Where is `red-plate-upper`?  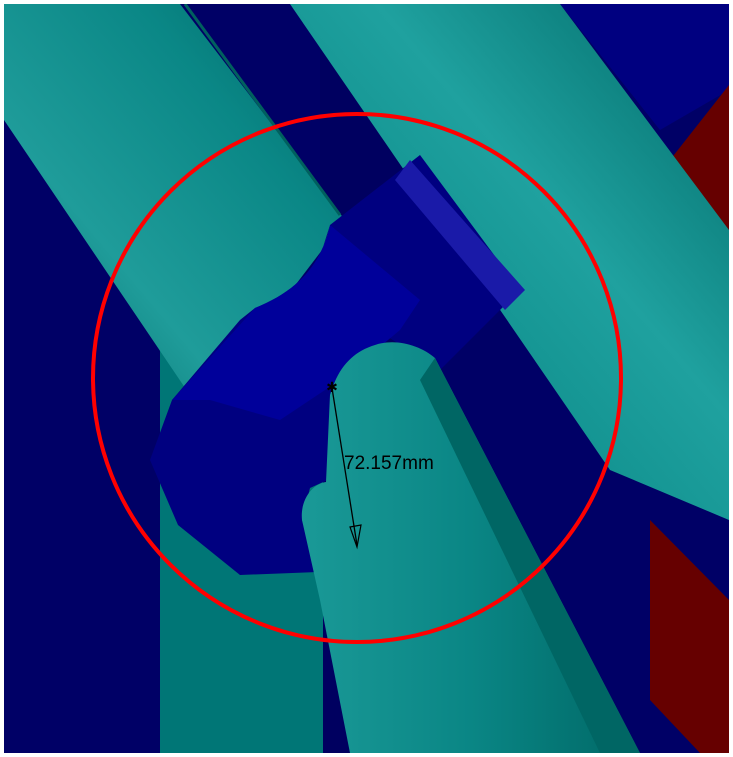
red-plate-upper is located at coordinates (699, 162).